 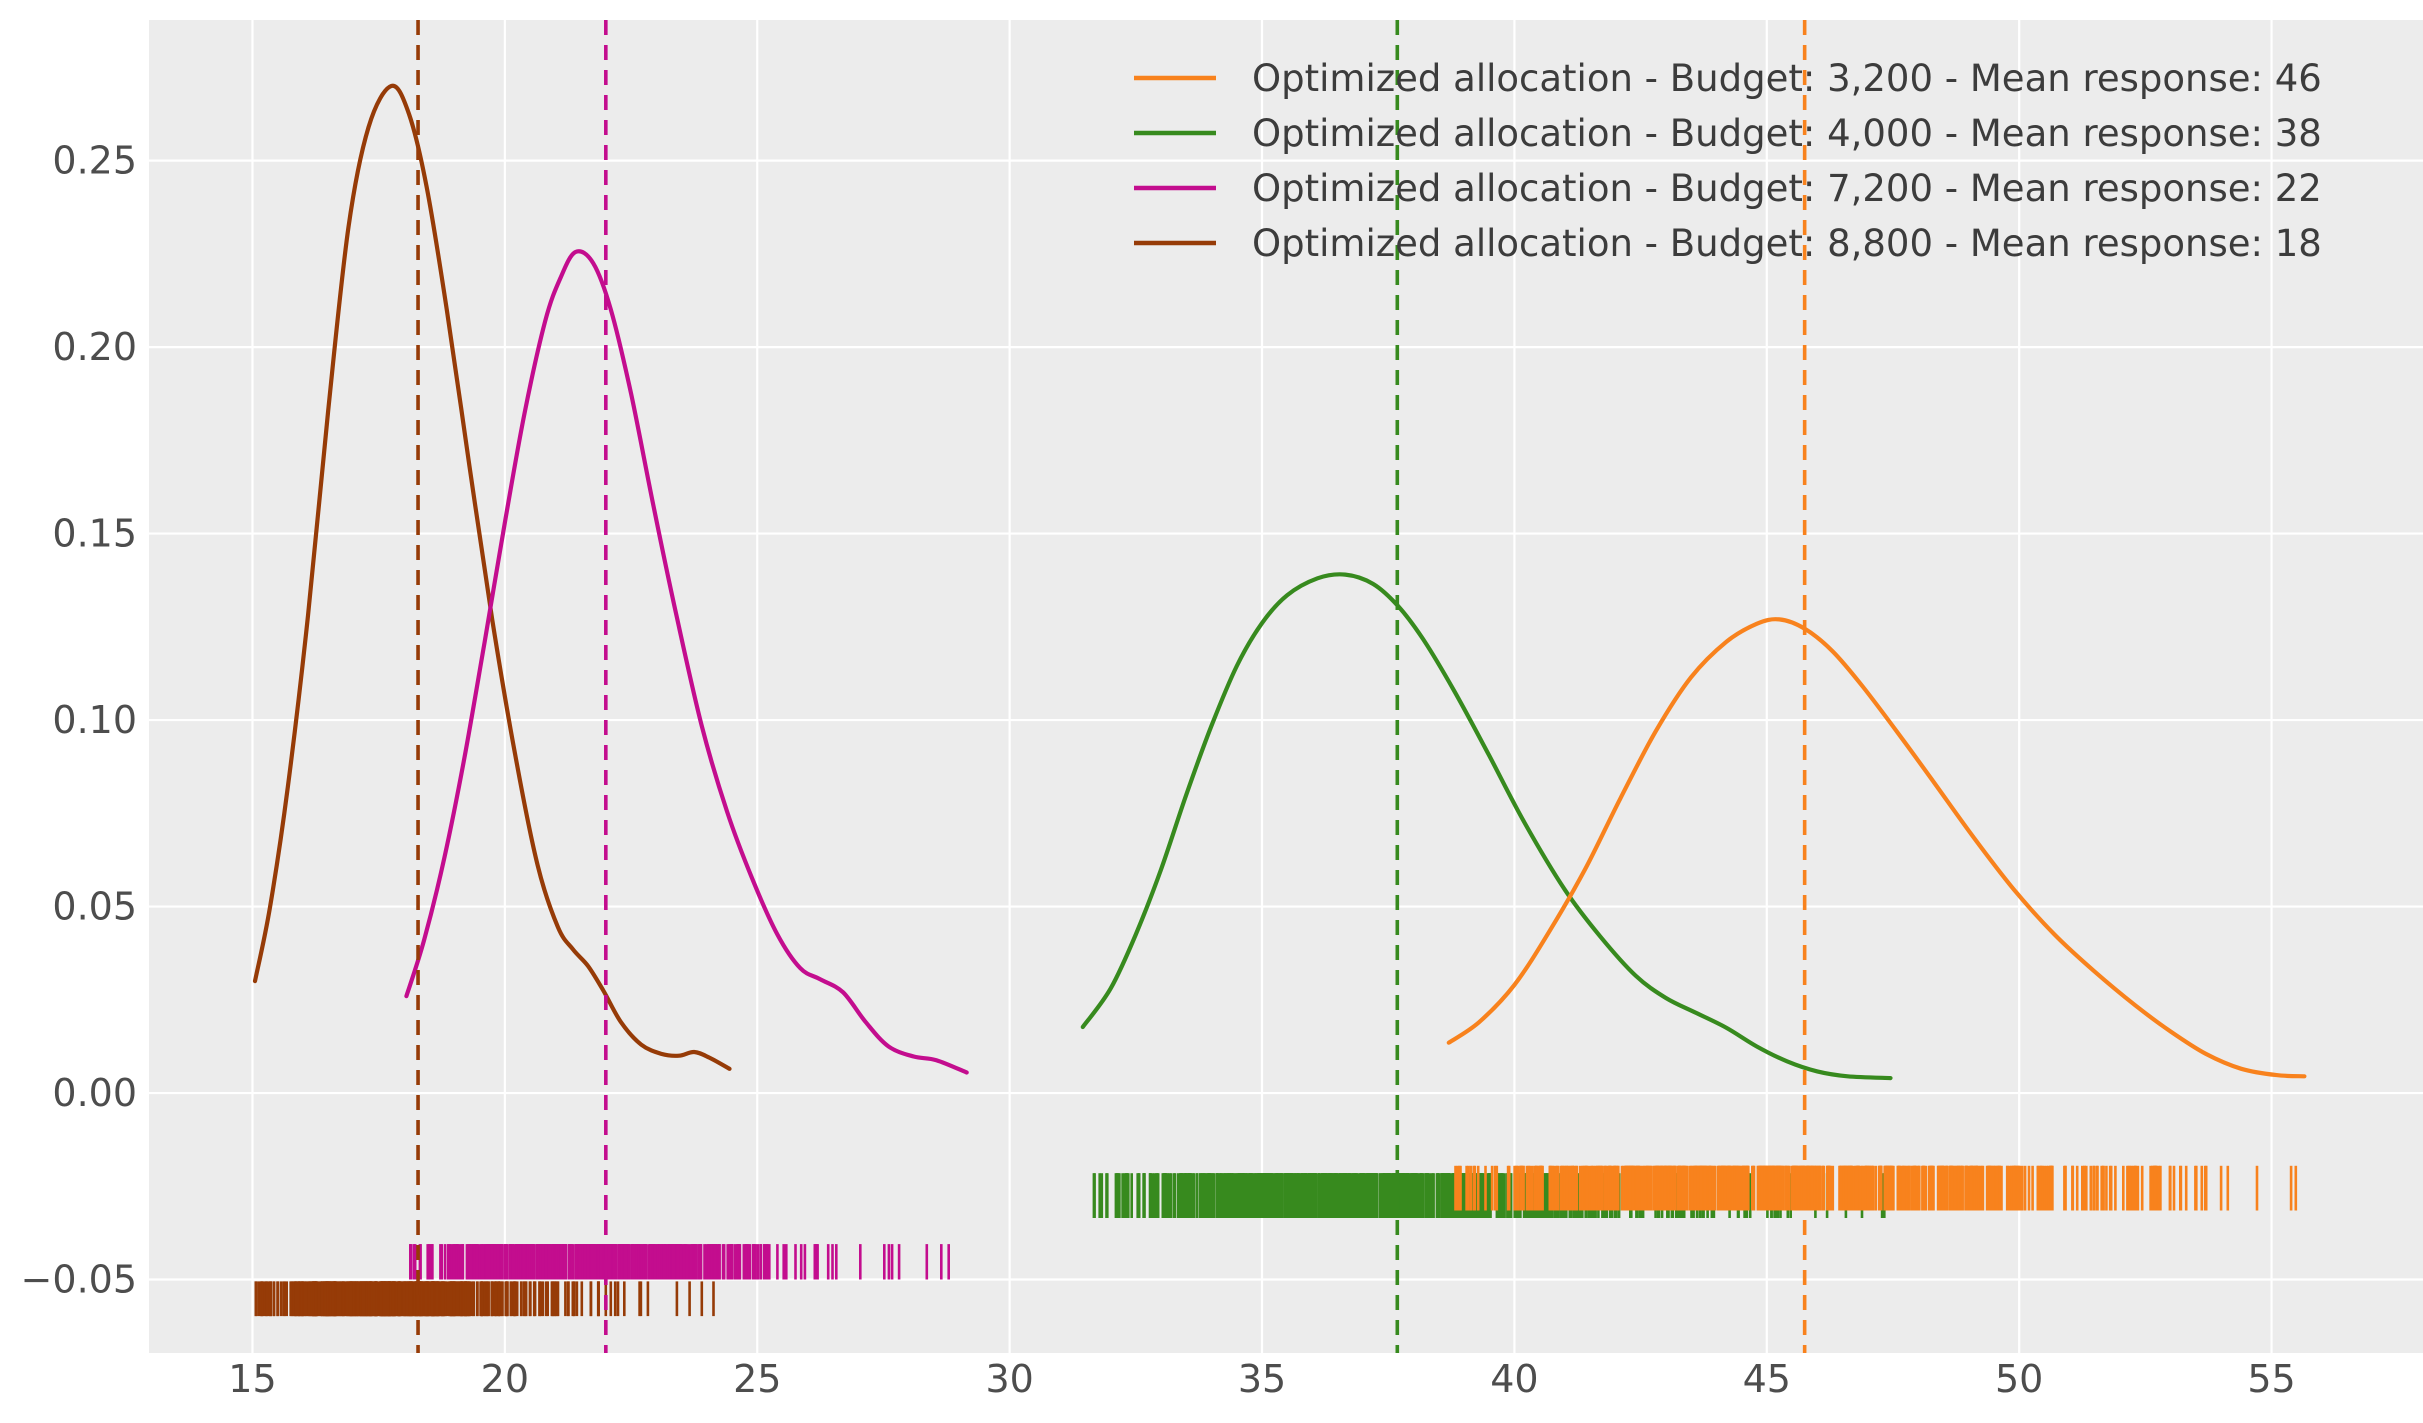 What do you see at coordinates (2019, 1379) in the screenshot?
I see `x-tick-label: 50` at bounding box center [2019, 1379].